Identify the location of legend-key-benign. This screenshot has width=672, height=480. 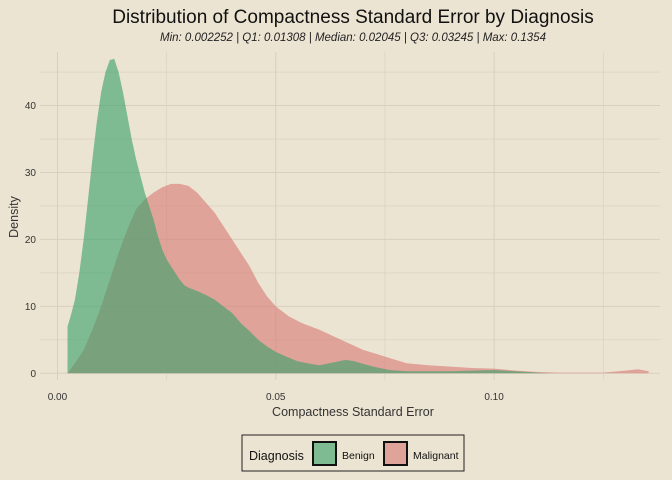
(324, 453).